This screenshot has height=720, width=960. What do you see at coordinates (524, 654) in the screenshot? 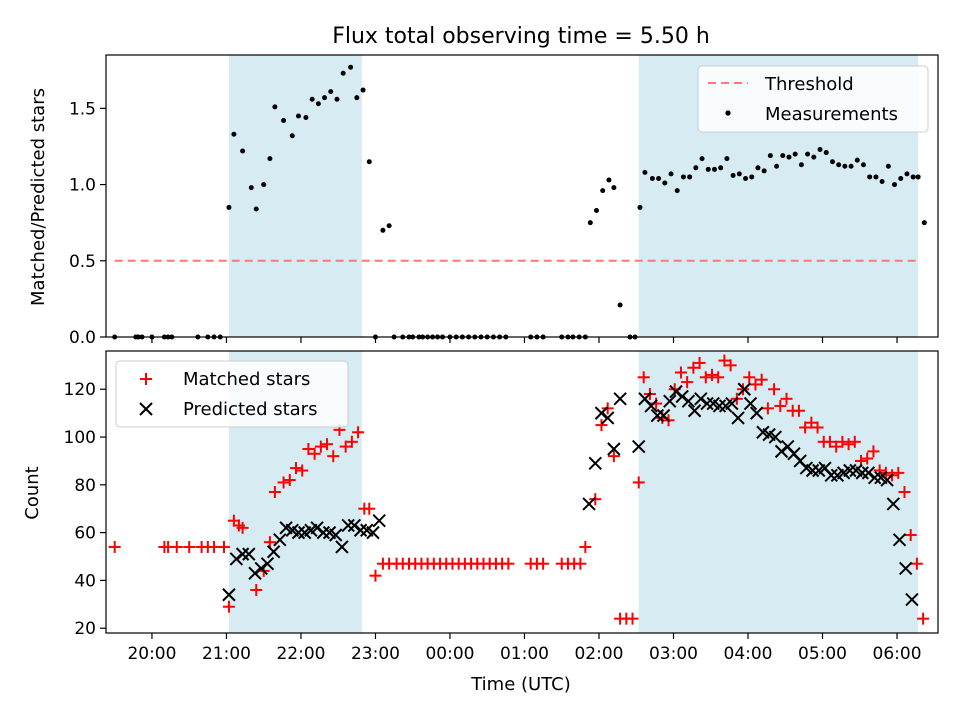
I see `xtick-label-5: 01:00` at bounding box center [524, 654].